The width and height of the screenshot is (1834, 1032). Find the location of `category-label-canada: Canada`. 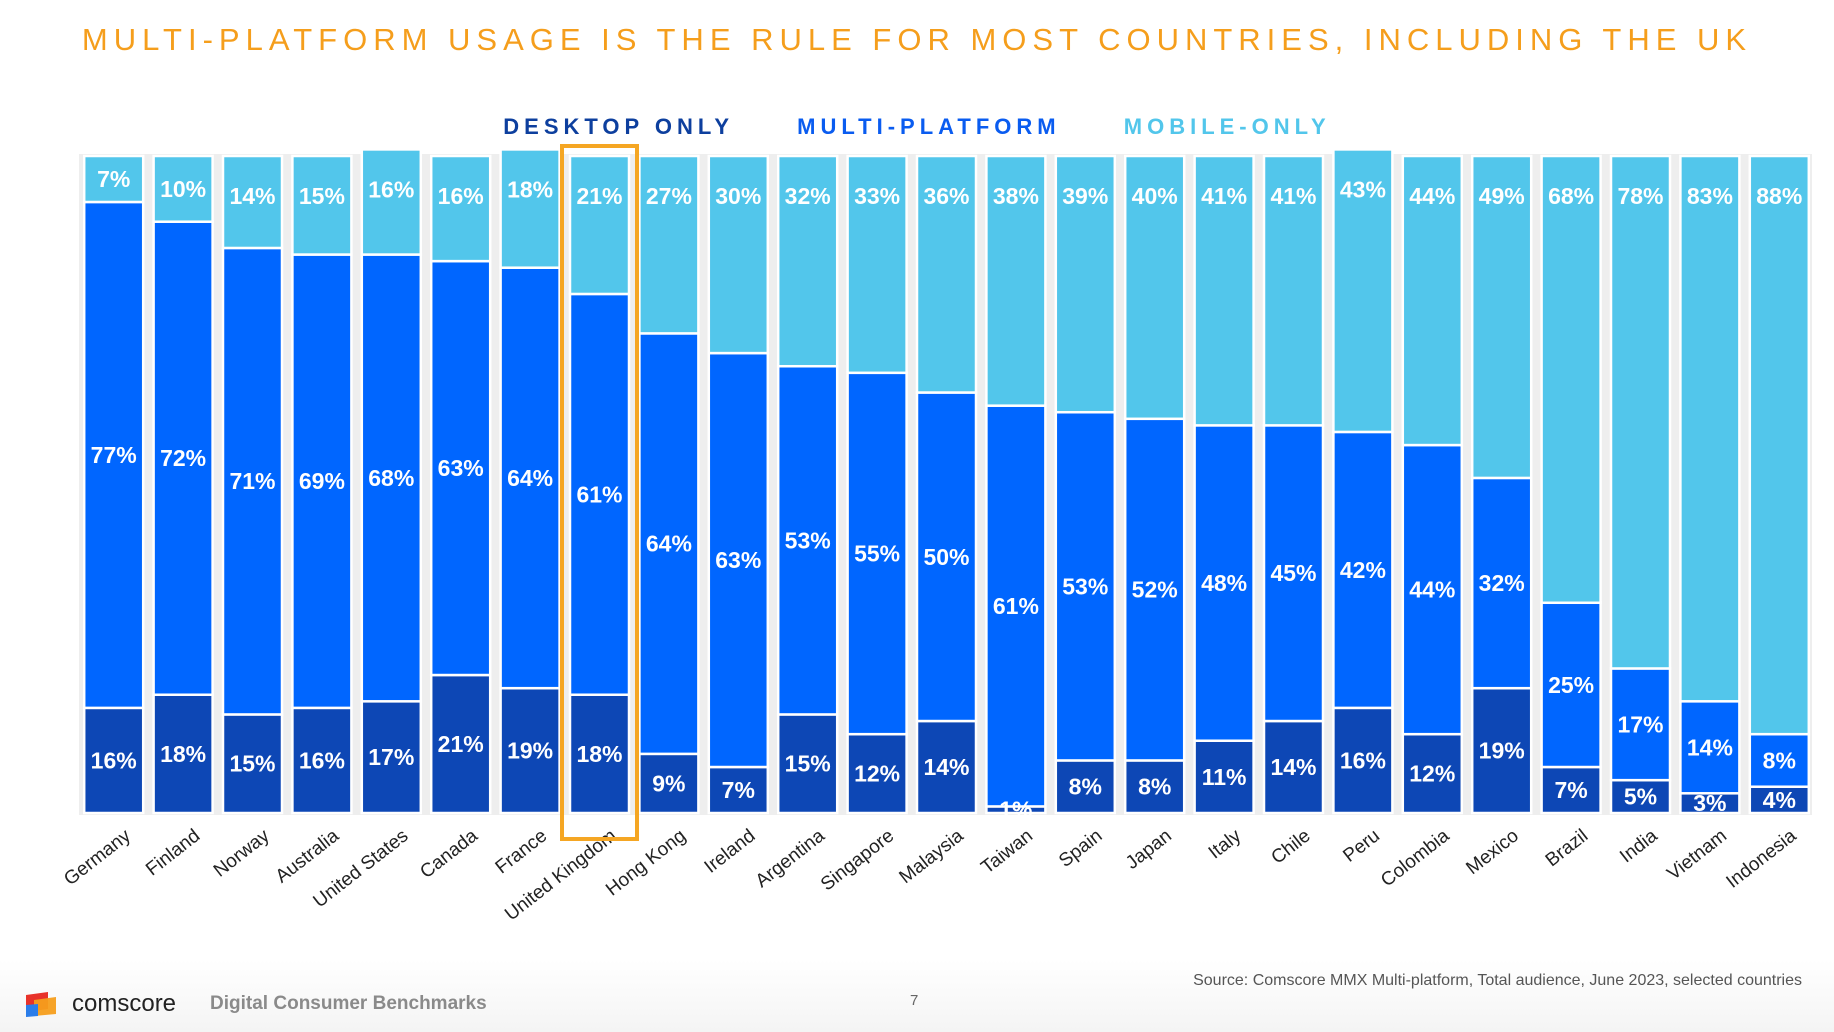

category-label-canada: Canada is located at coordinates (449, 854).